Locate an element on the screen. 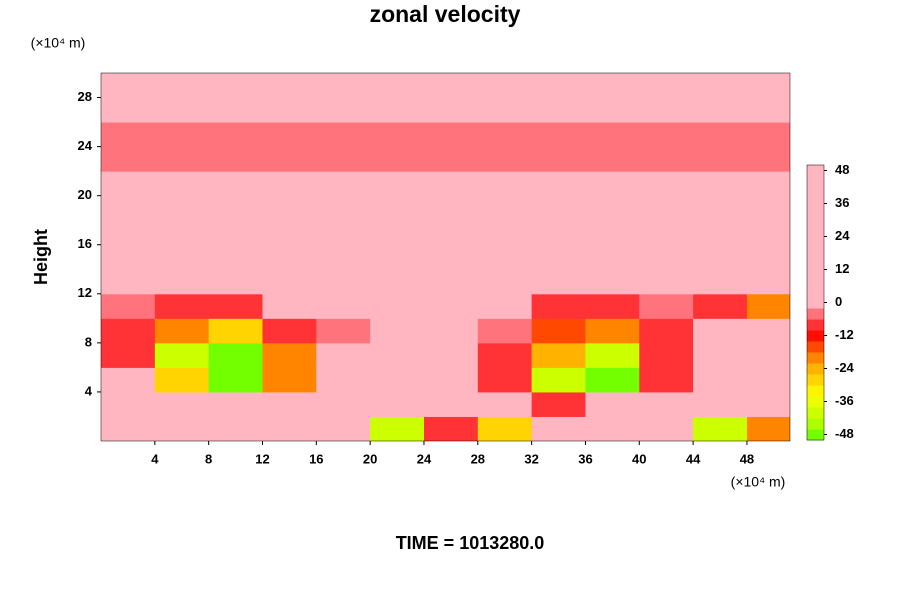 The width and height of the screenshot is (900, 605). y-tick-label: 24 is located at coordinates (85, 145).